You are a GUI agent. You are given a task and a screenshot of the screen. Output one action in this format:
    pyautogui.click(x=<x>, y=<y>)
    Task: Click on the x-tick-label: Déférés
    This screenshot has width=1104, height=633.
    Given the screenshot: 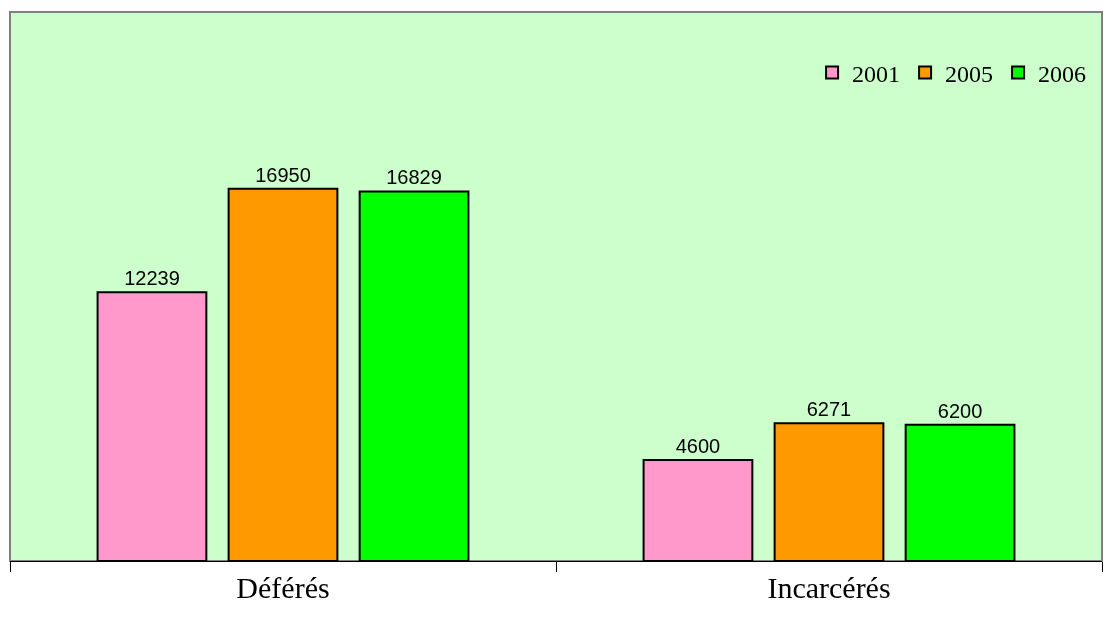 What is the action you would take?
    pyautogui.click(x=283, y=587)
    